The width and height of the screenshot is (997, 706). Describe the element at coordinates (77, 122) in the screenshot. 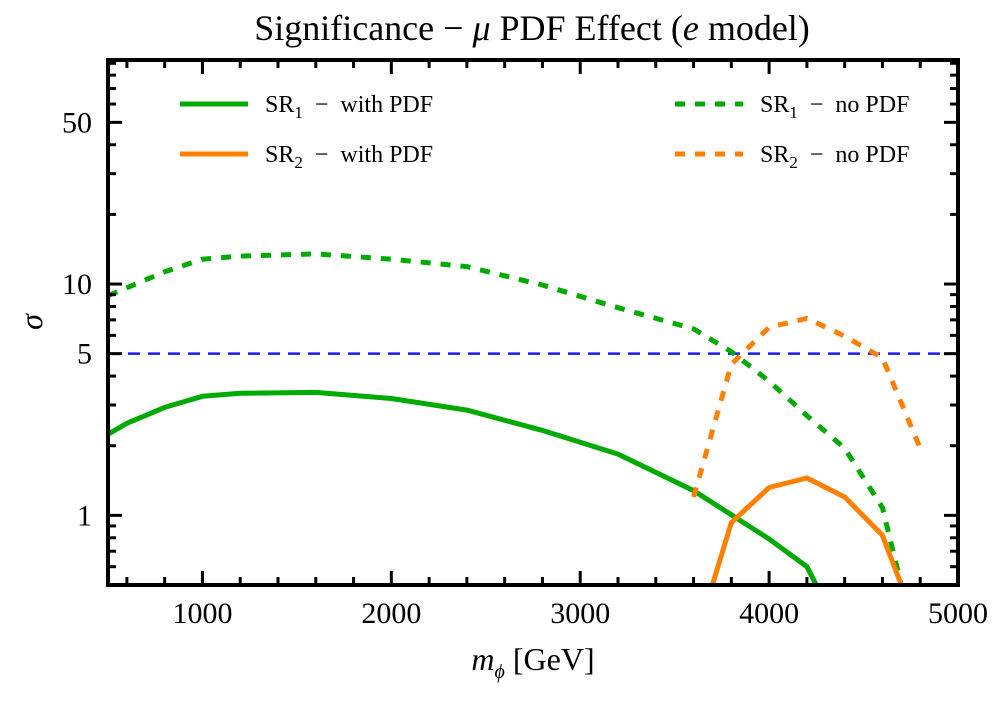

I see `y-tick-label: 50` at that location.